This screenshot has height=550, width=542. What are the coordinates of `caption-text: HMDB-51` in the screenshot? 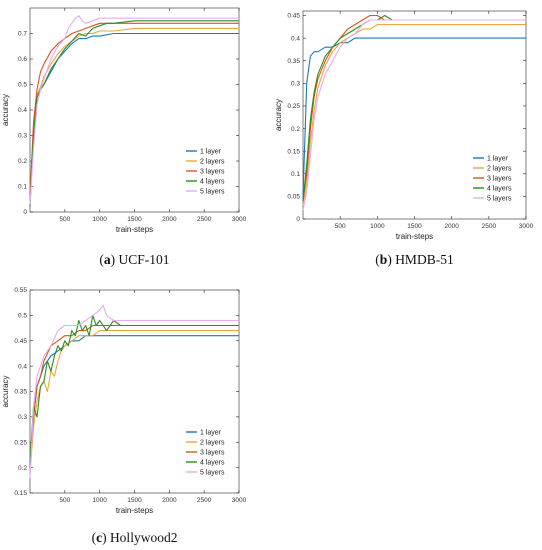 It's located at (424, 259).